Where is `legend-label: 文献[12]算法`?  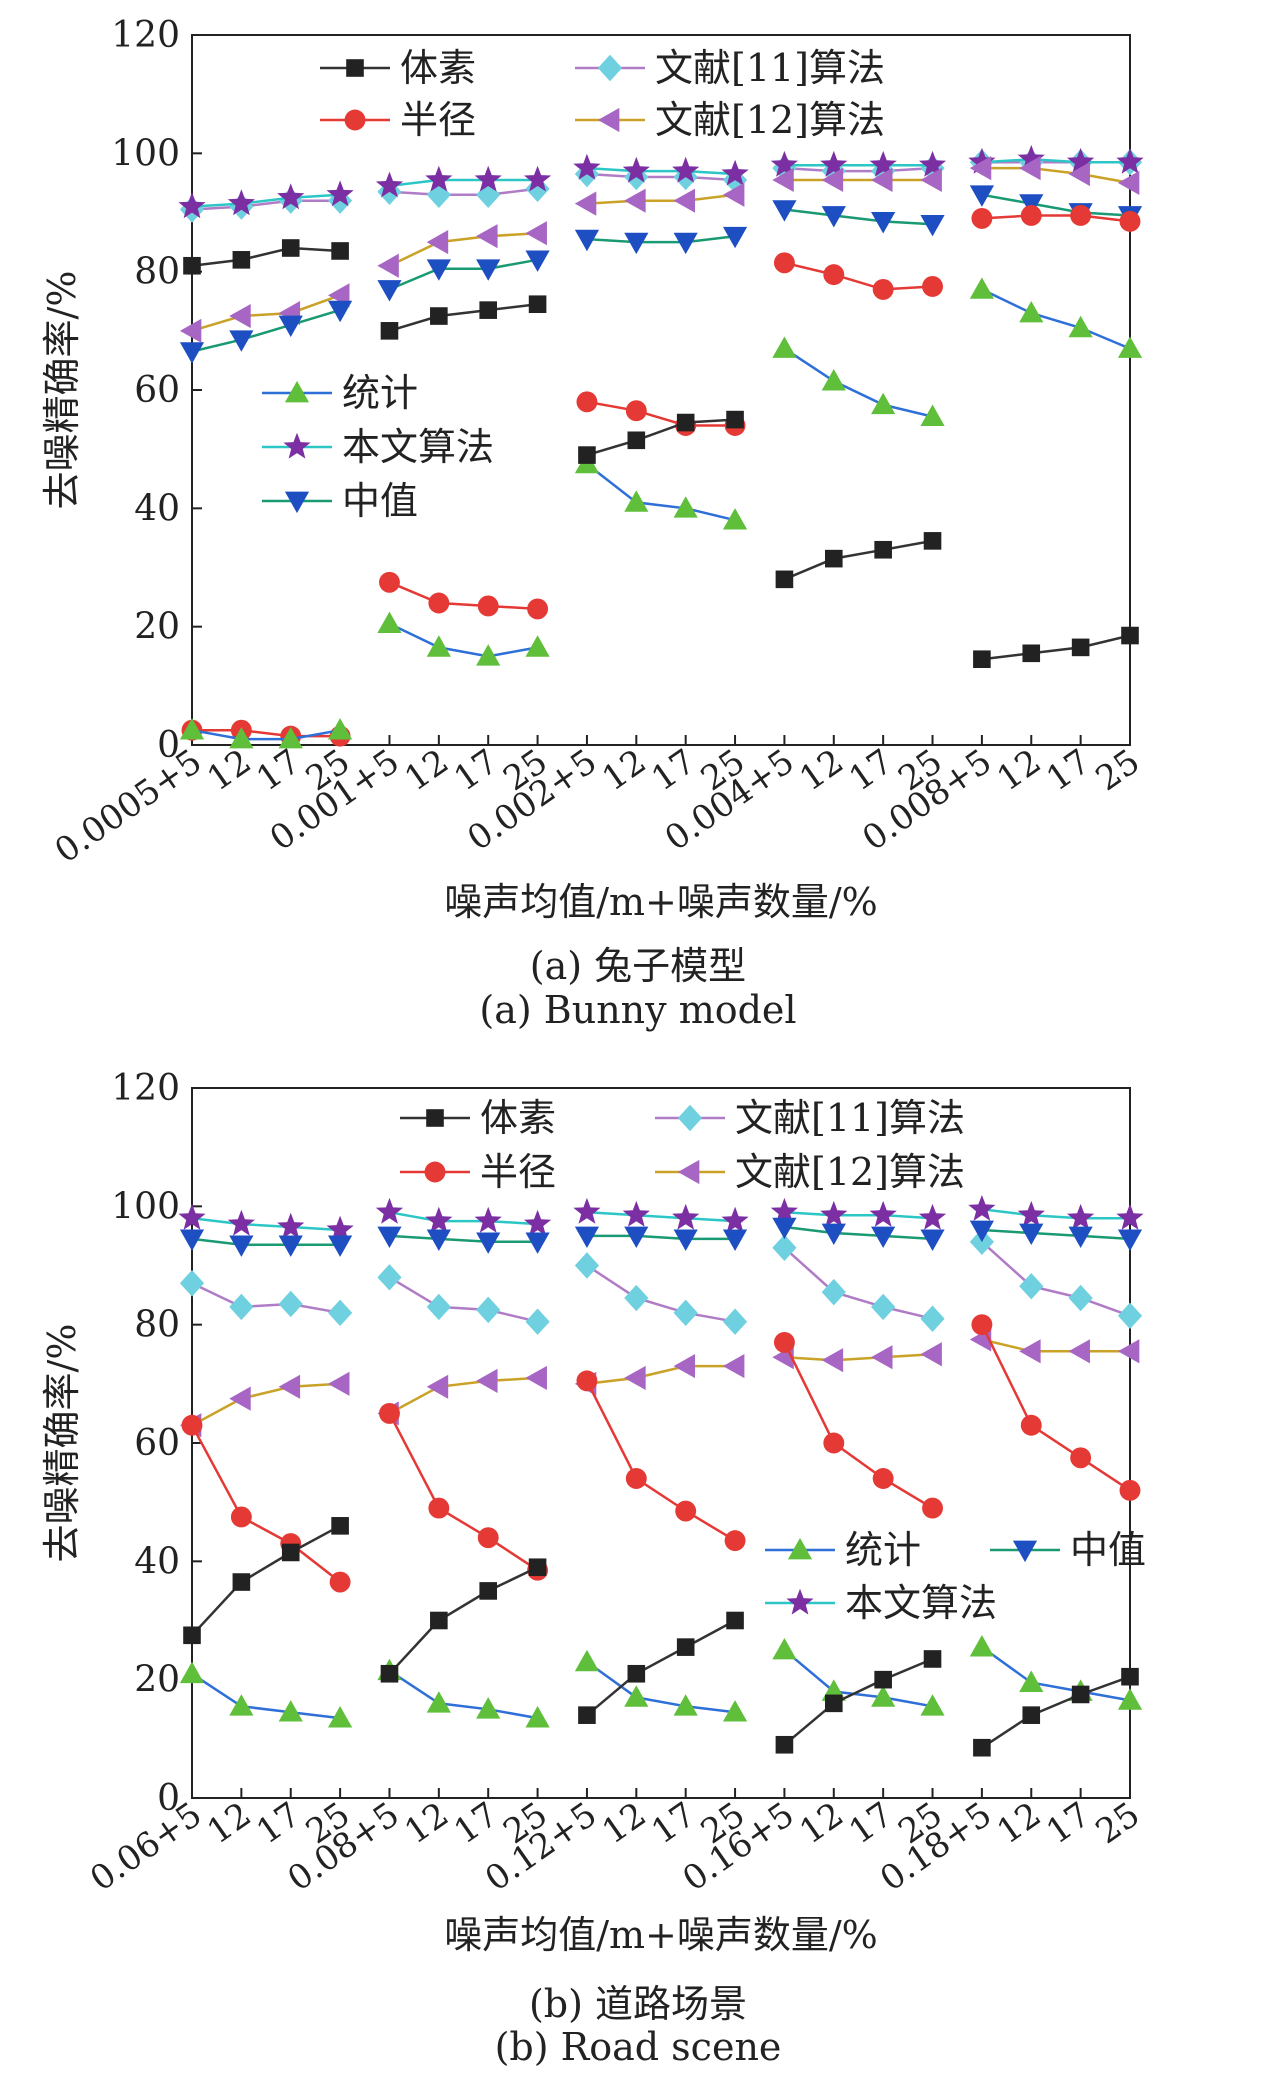
legend-label: 文献[12]算法 is located at coordinates (770, 120).